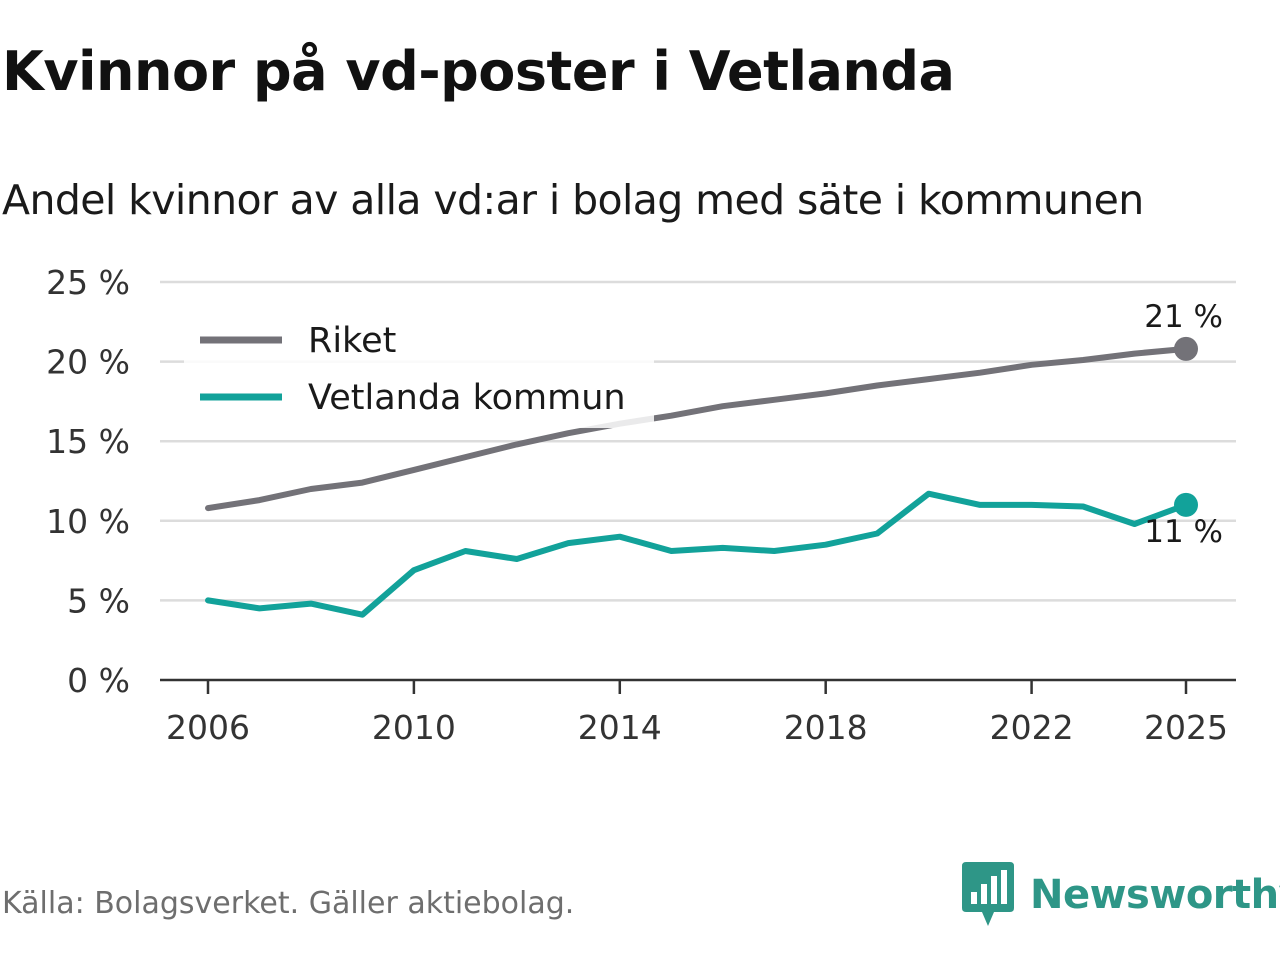  What do you see at coordinates (88, 441) in the screenshot?
I see `y-tick-label: 15 %` at bounding box center [88, 441].